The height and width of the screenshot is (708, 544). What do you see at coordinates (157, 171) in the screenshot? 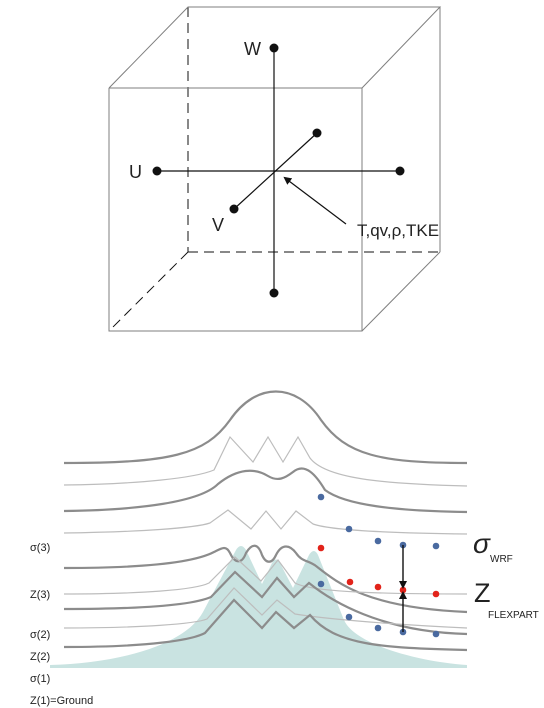
I see `u-node` at bounding box center [157, 171].